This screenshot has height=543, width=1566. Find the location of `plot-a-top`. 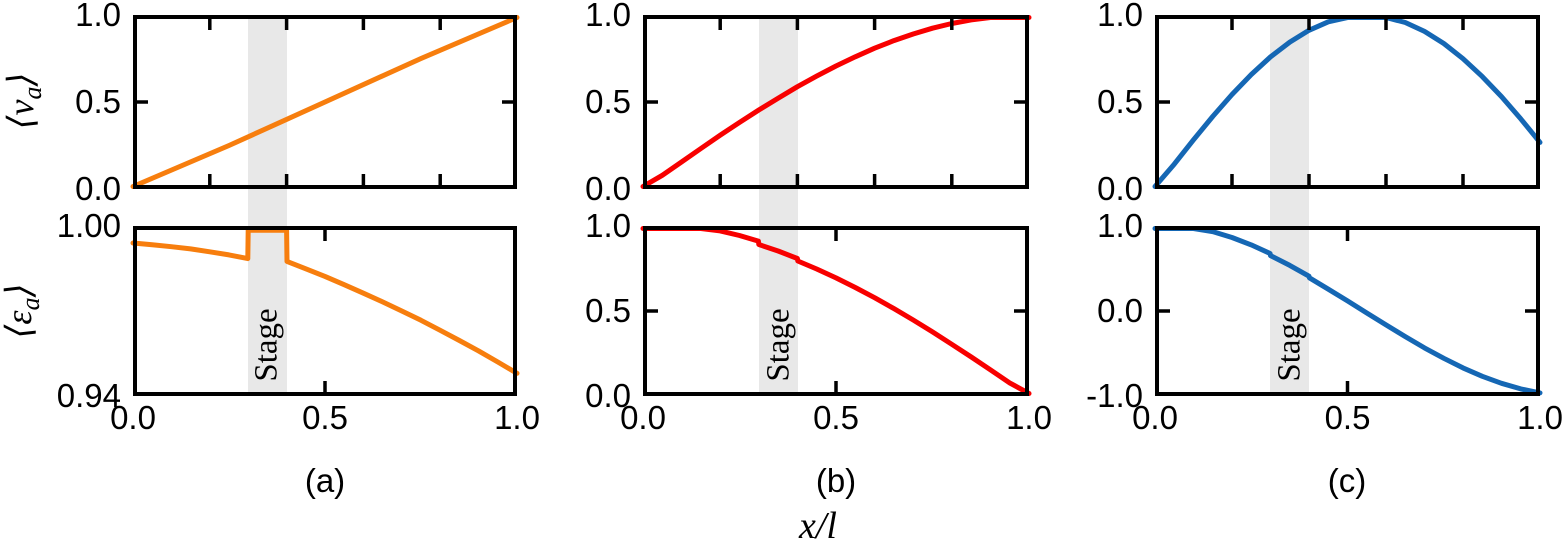

plot-a-top is located at coordinates (325, 102).